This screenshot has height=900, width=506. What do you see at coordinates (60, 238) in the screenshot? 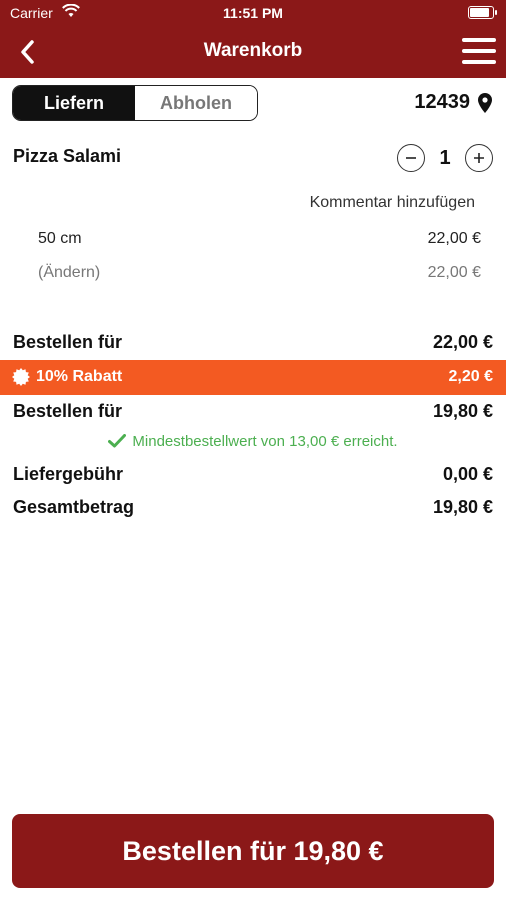
I see `item-size-label: 50 cm` at bounding box center [60, 238].